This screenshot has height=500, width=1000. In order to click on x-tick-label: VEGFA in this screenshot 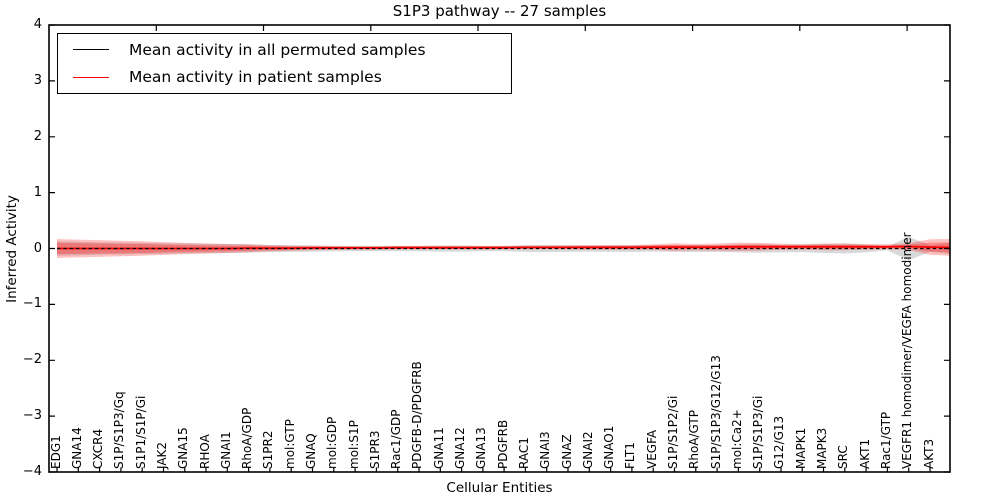, I will do `click(651, 449)`.